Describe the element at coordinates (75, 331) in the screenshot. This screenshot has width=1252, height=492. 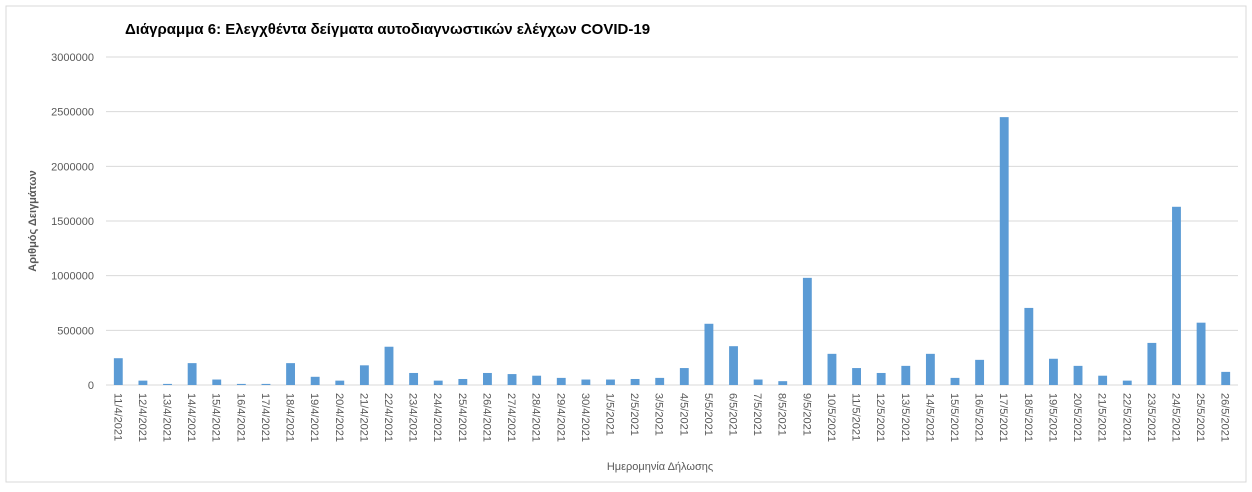
I see `y-tick-label: 500000` at that location.